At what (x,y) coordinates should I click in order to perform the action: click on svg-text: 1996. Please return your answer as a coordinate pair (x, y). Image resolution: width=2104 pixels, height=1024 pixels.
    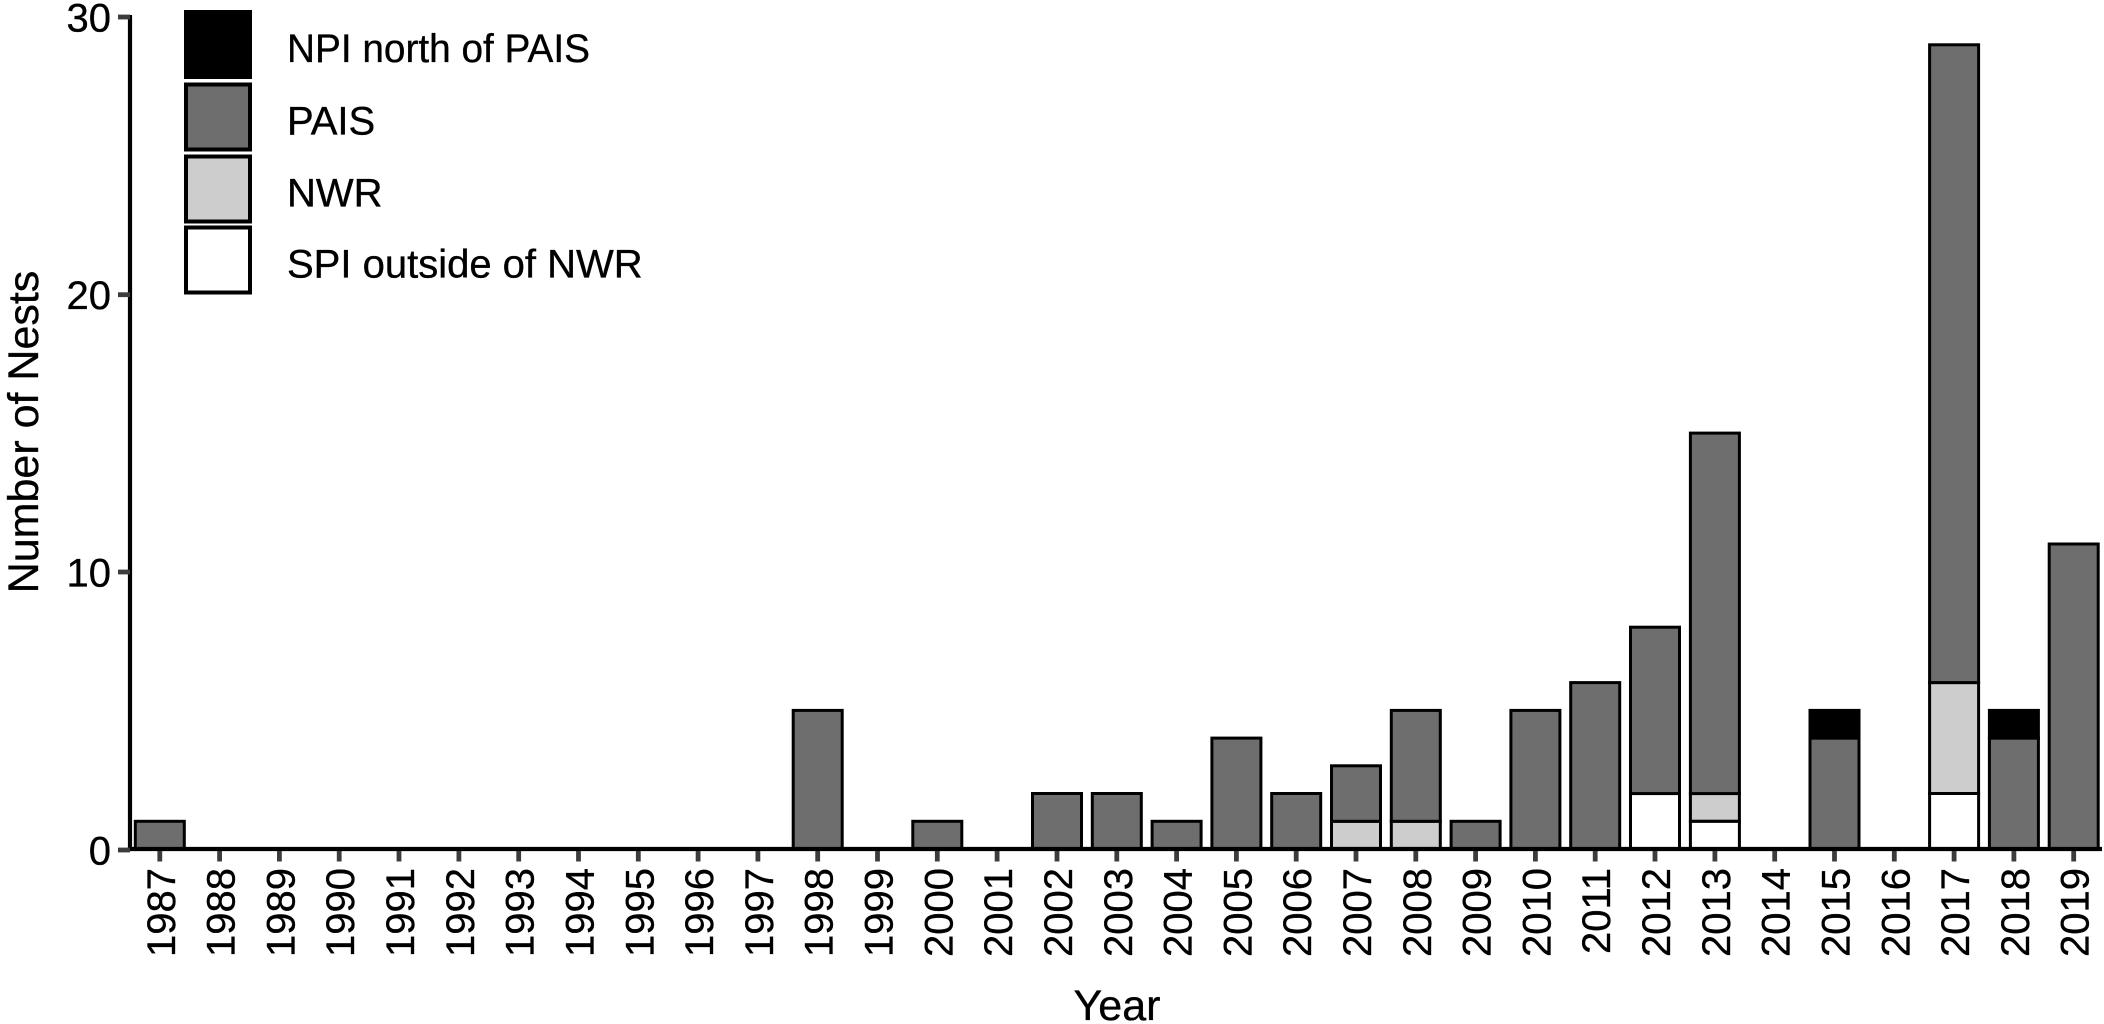
    Looking at the image, I should click on (700, 912).